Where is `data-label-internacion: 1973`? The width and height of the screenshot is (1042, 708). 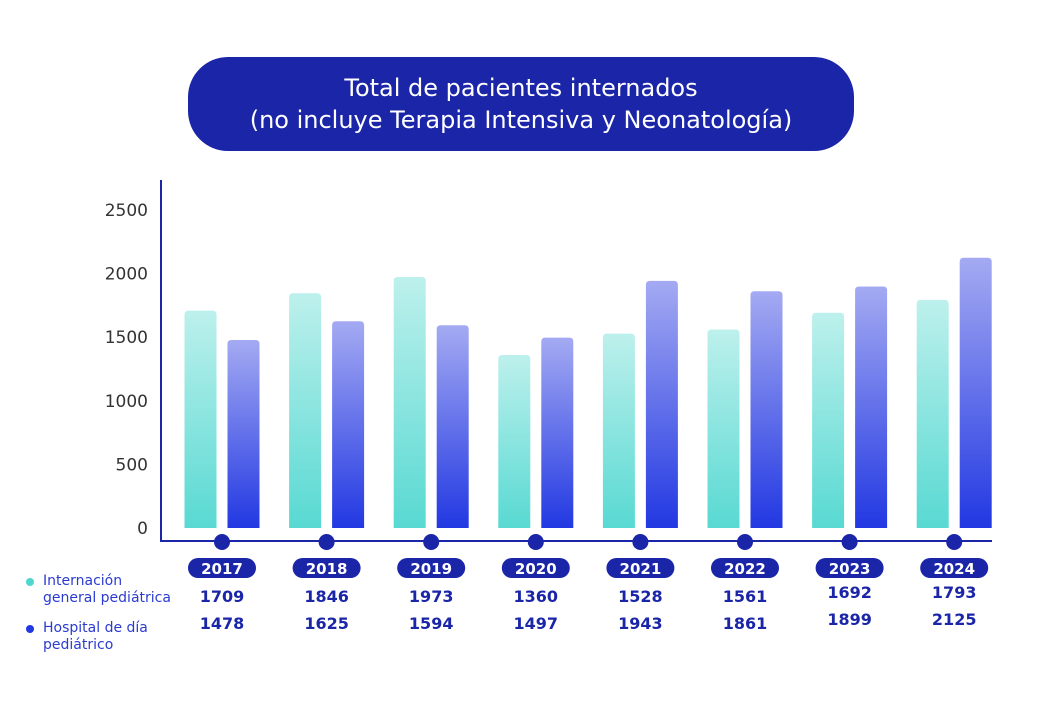 data-label-internacion: 1973 is located at coordinates (431, 596).